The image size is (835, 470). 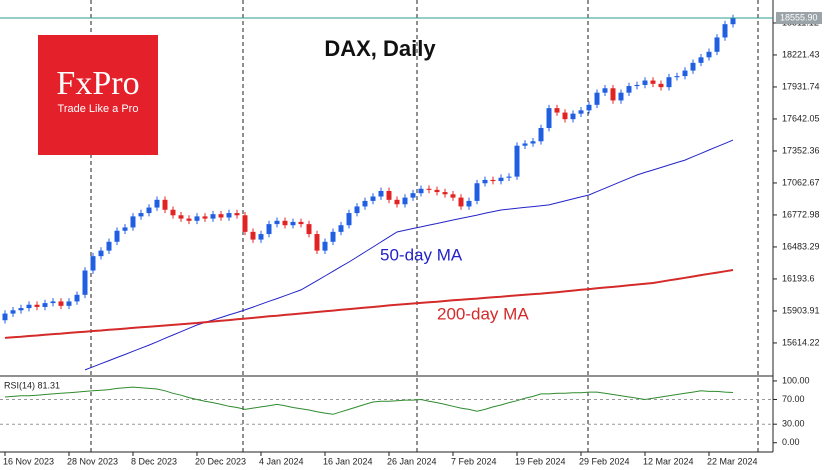 I want to click on current-price-label: 18555.90, so click(x=799, y=17).